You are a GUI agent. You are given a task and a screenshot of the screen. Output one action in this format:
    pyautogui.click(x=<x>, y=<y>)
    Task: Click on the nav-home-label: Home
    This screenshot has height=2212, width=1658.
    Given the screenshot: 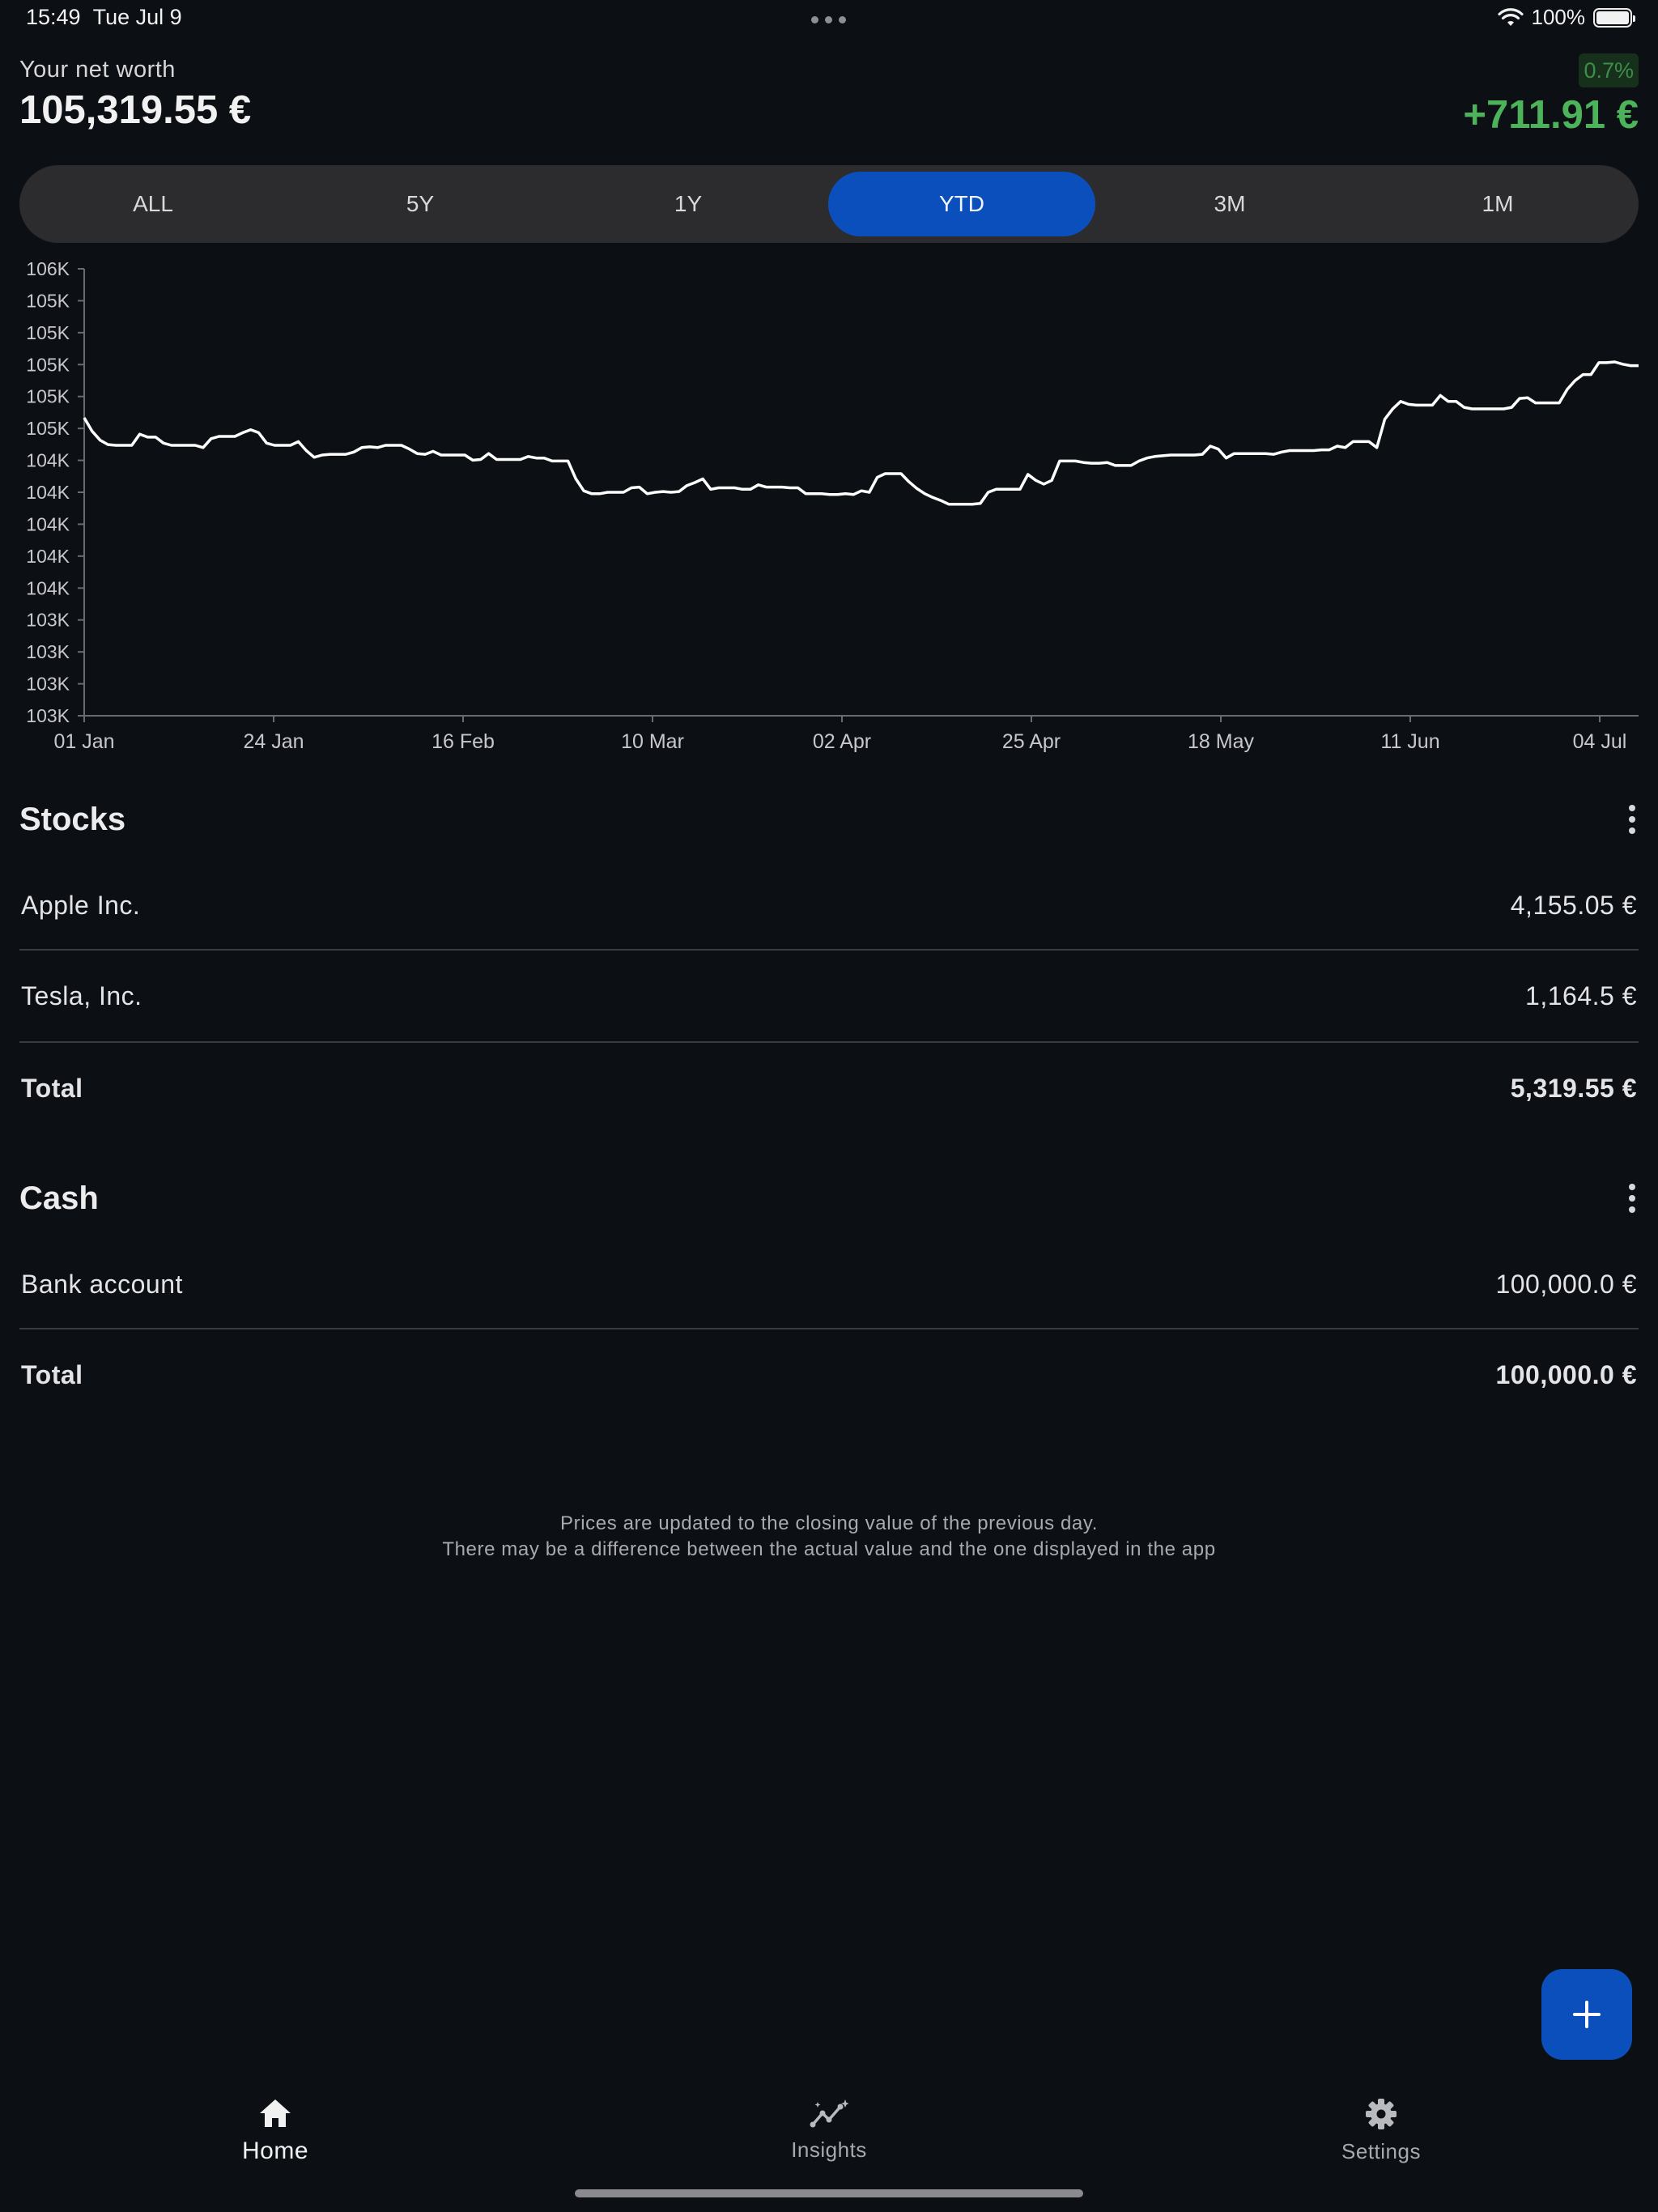 What is the action you would take?
    pyautogui.click(x=275, y=2151)
    